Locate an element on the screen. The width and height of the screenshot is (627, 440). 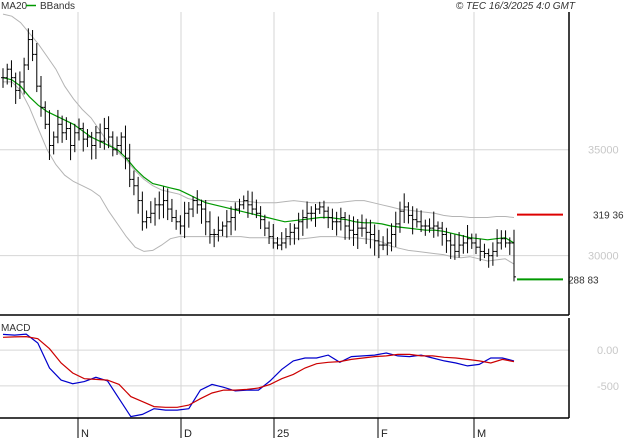
support-label: 288 83 is located at coordinates (583, 280).